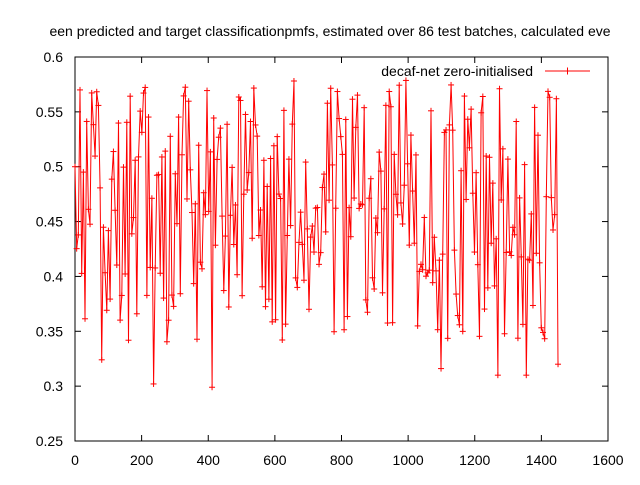  I want to click on x-tick-label: 1400, so click(541, 460).